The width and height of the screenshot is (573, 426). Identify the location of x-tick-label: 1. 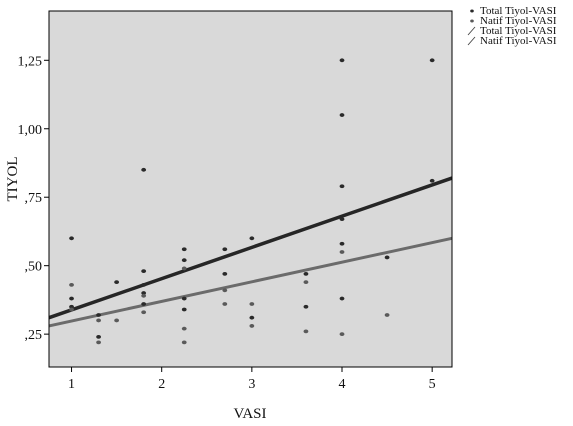
(71, 384).